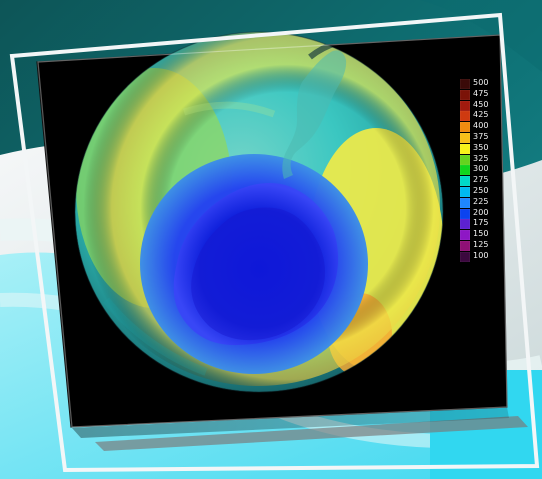 The height and width of the screenshot is (479, 542). I want to click on legend-label-300: 300, so click(481, 169).